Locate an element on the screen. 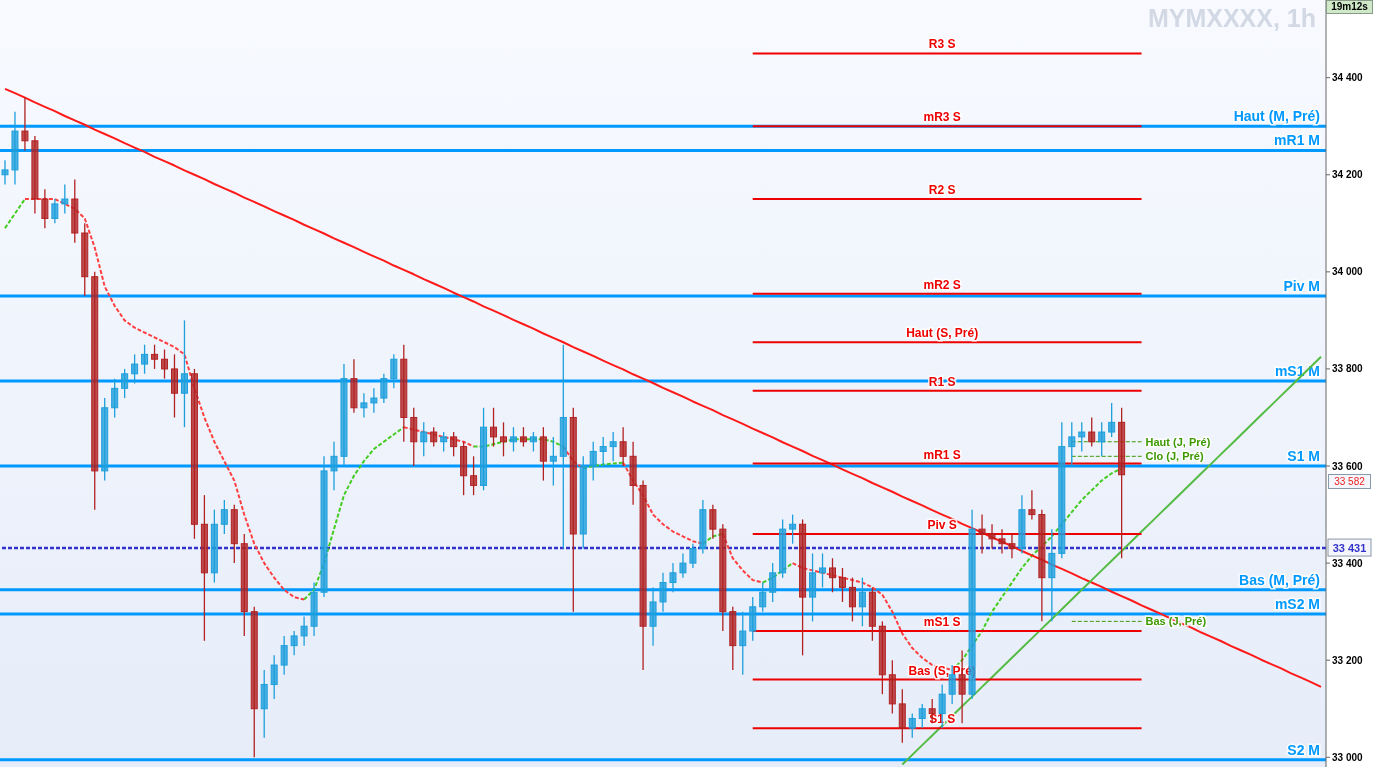  ref-line-label: mS2 M is located at coordinates (1297, 604).